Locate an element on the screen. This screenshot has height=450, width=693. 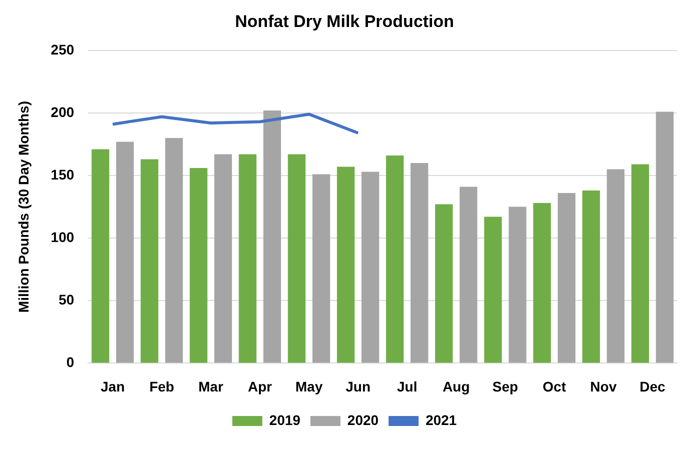
legend-label: 2021 is located at coordinates (441, 420).